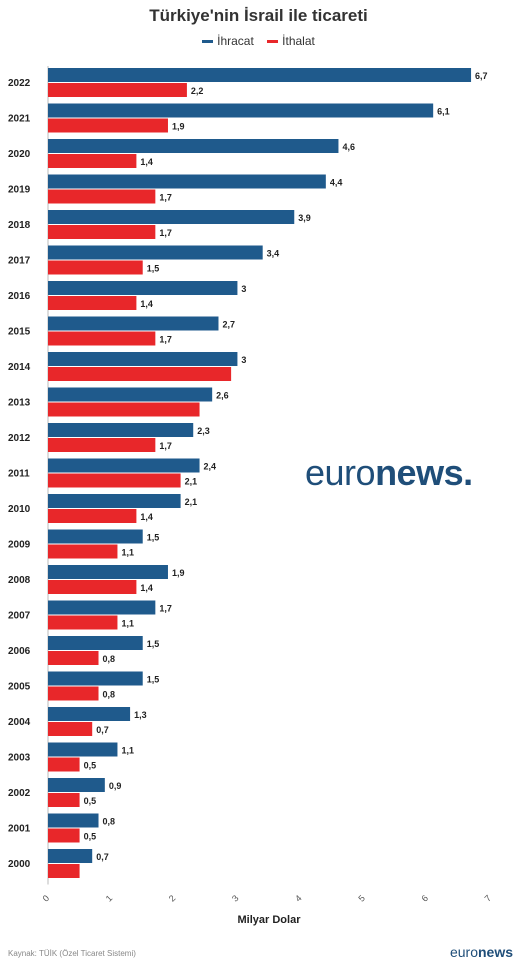 Image resolution: width=517 pixels, height=968 pixels. What do you see at coordinates (19, 332) in the screenshot?
I see `year-label: 2015` at bounding box center [19, 332].